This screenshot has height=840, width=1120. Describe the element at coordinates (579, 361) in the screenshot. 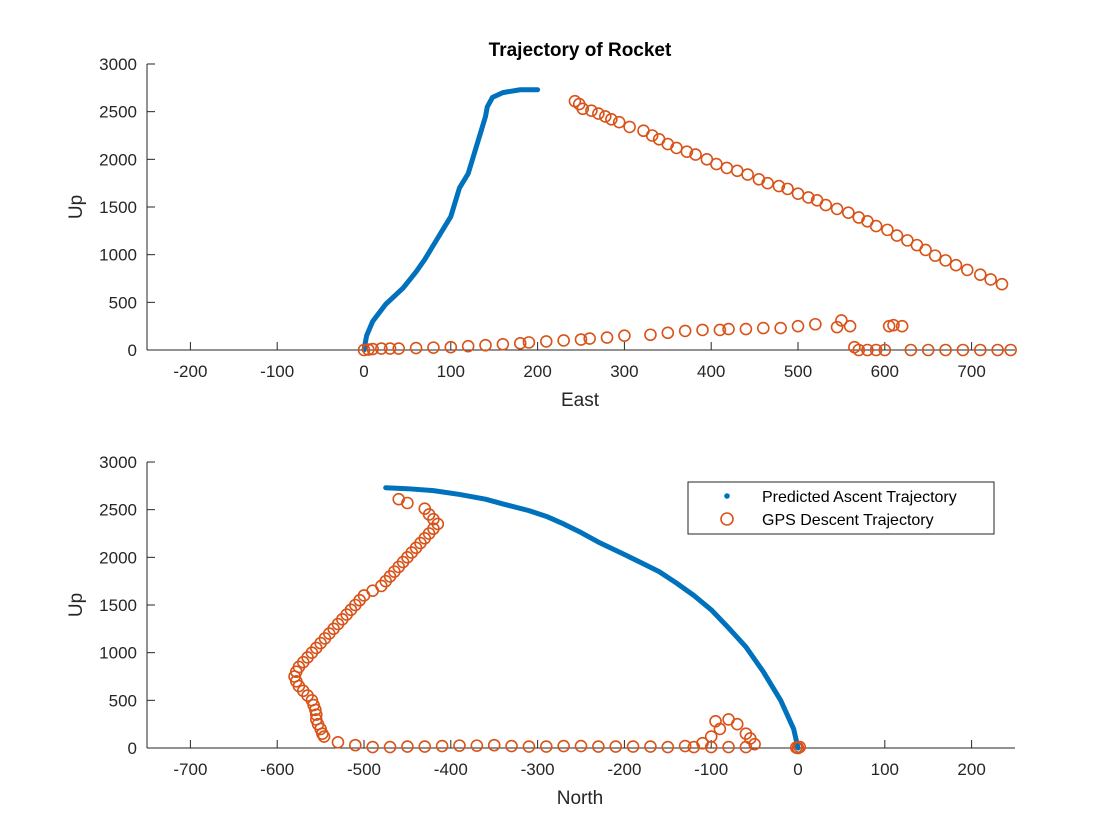

I see `x-ticks: -200 -100 0 100 200 300 400 500 600 700` at that location.